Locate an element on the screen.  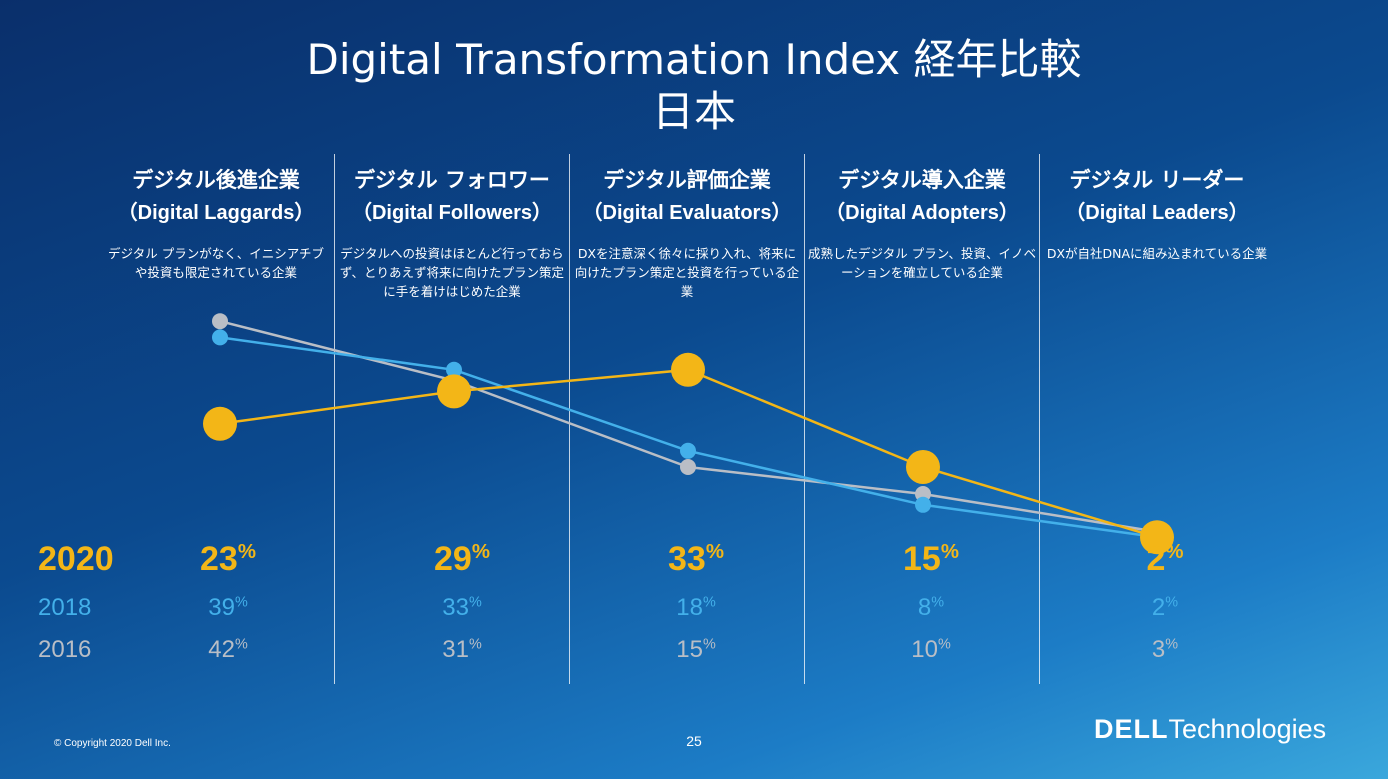
category-description: デジタル プランがなく、イニシアチブや投資も限定されている企業 is located at coordinates (216, 263).